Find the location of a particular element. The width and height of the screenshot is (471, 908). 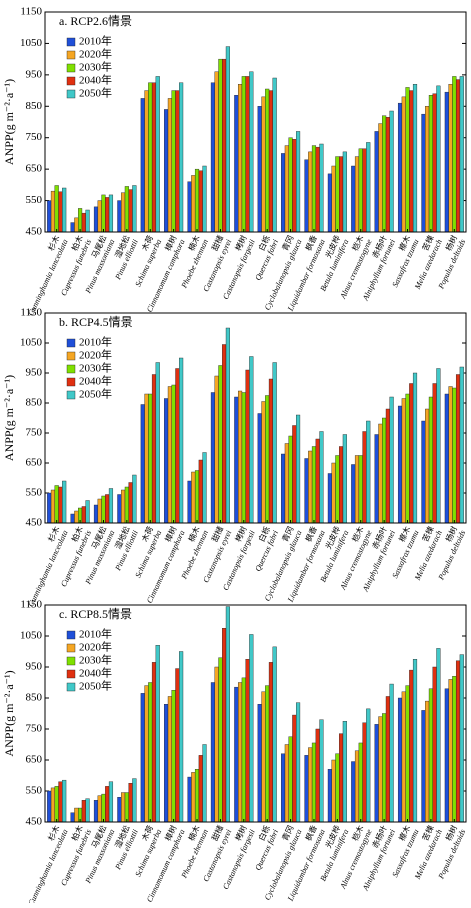

y-tick-label: 1150 is located at coordinates (31, 605).